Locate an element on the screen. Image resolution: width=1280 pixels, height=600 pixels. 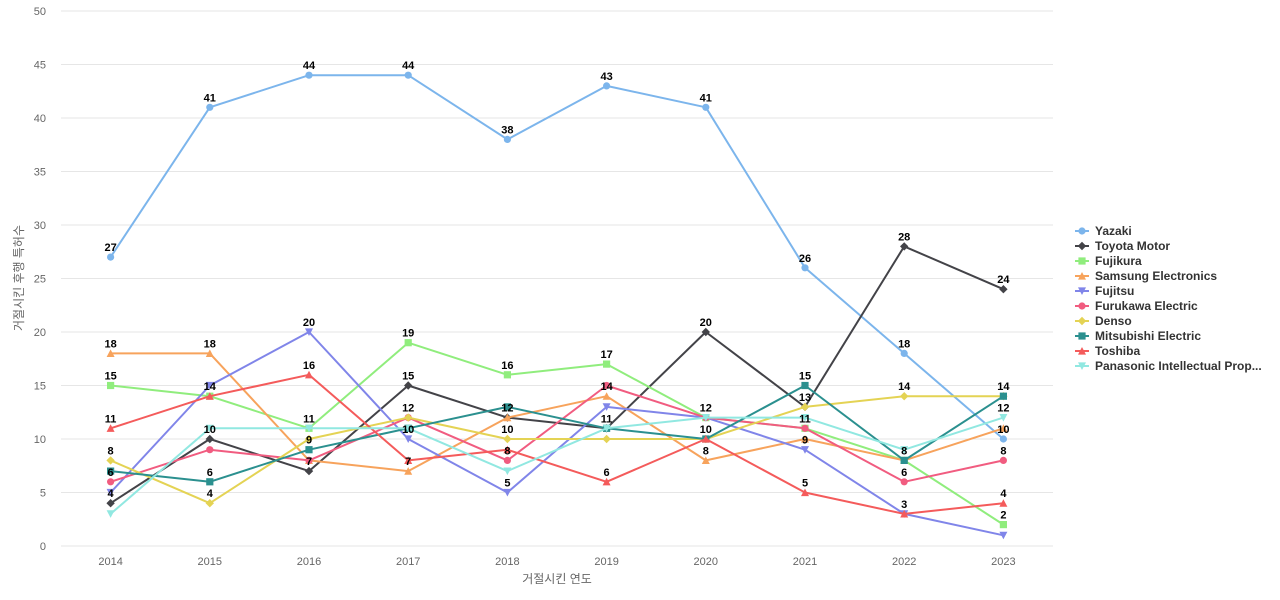
legend-item-mitsubishi-electric: Mitsubishi Electric is located at coordinates (1138, 336).